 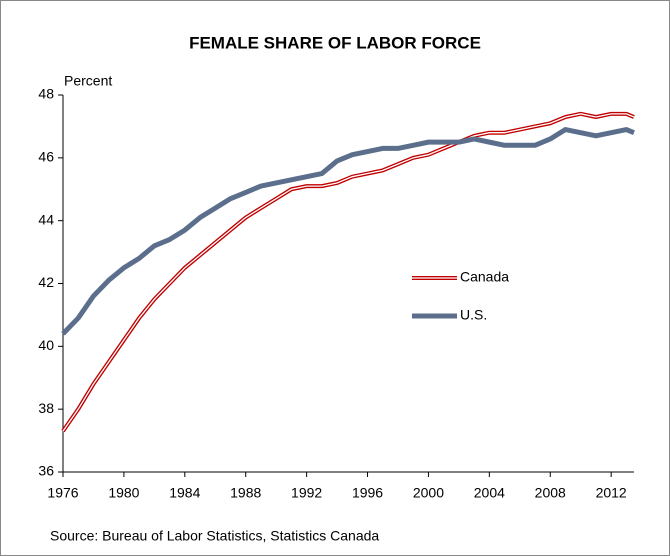 I want to click on y-tick-label: 40, so click(x=46, y=345).